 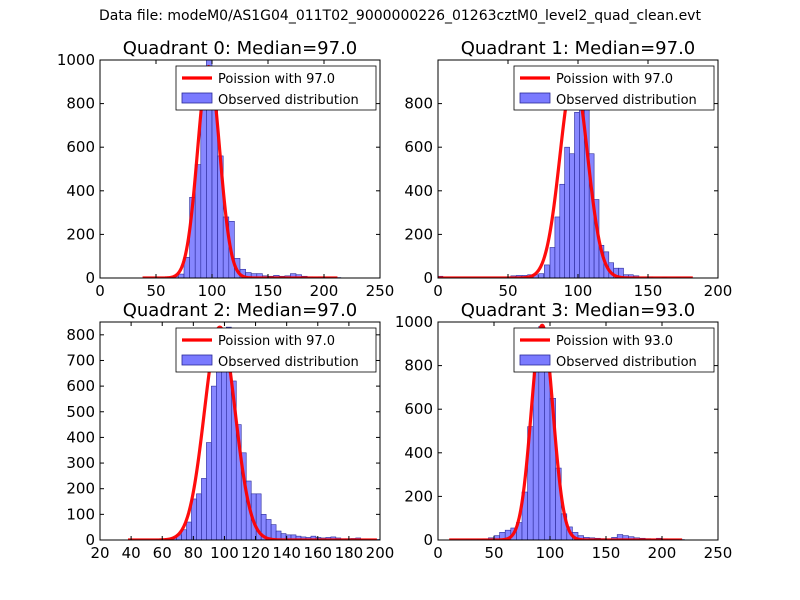 What do you see at coordinates (131, 553) in the screenshot?
I see `x-tick-label: 40` at bounding box center [131, 553].